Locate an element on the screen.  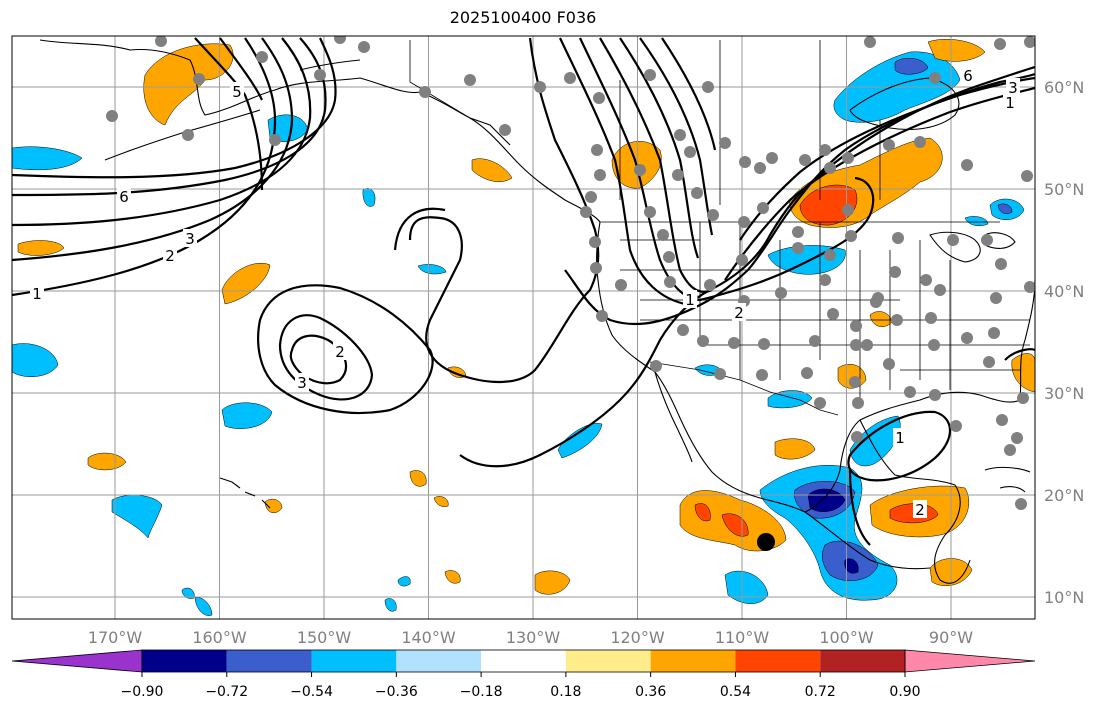
contour-label: 6 is located at coordinates (968, 76).